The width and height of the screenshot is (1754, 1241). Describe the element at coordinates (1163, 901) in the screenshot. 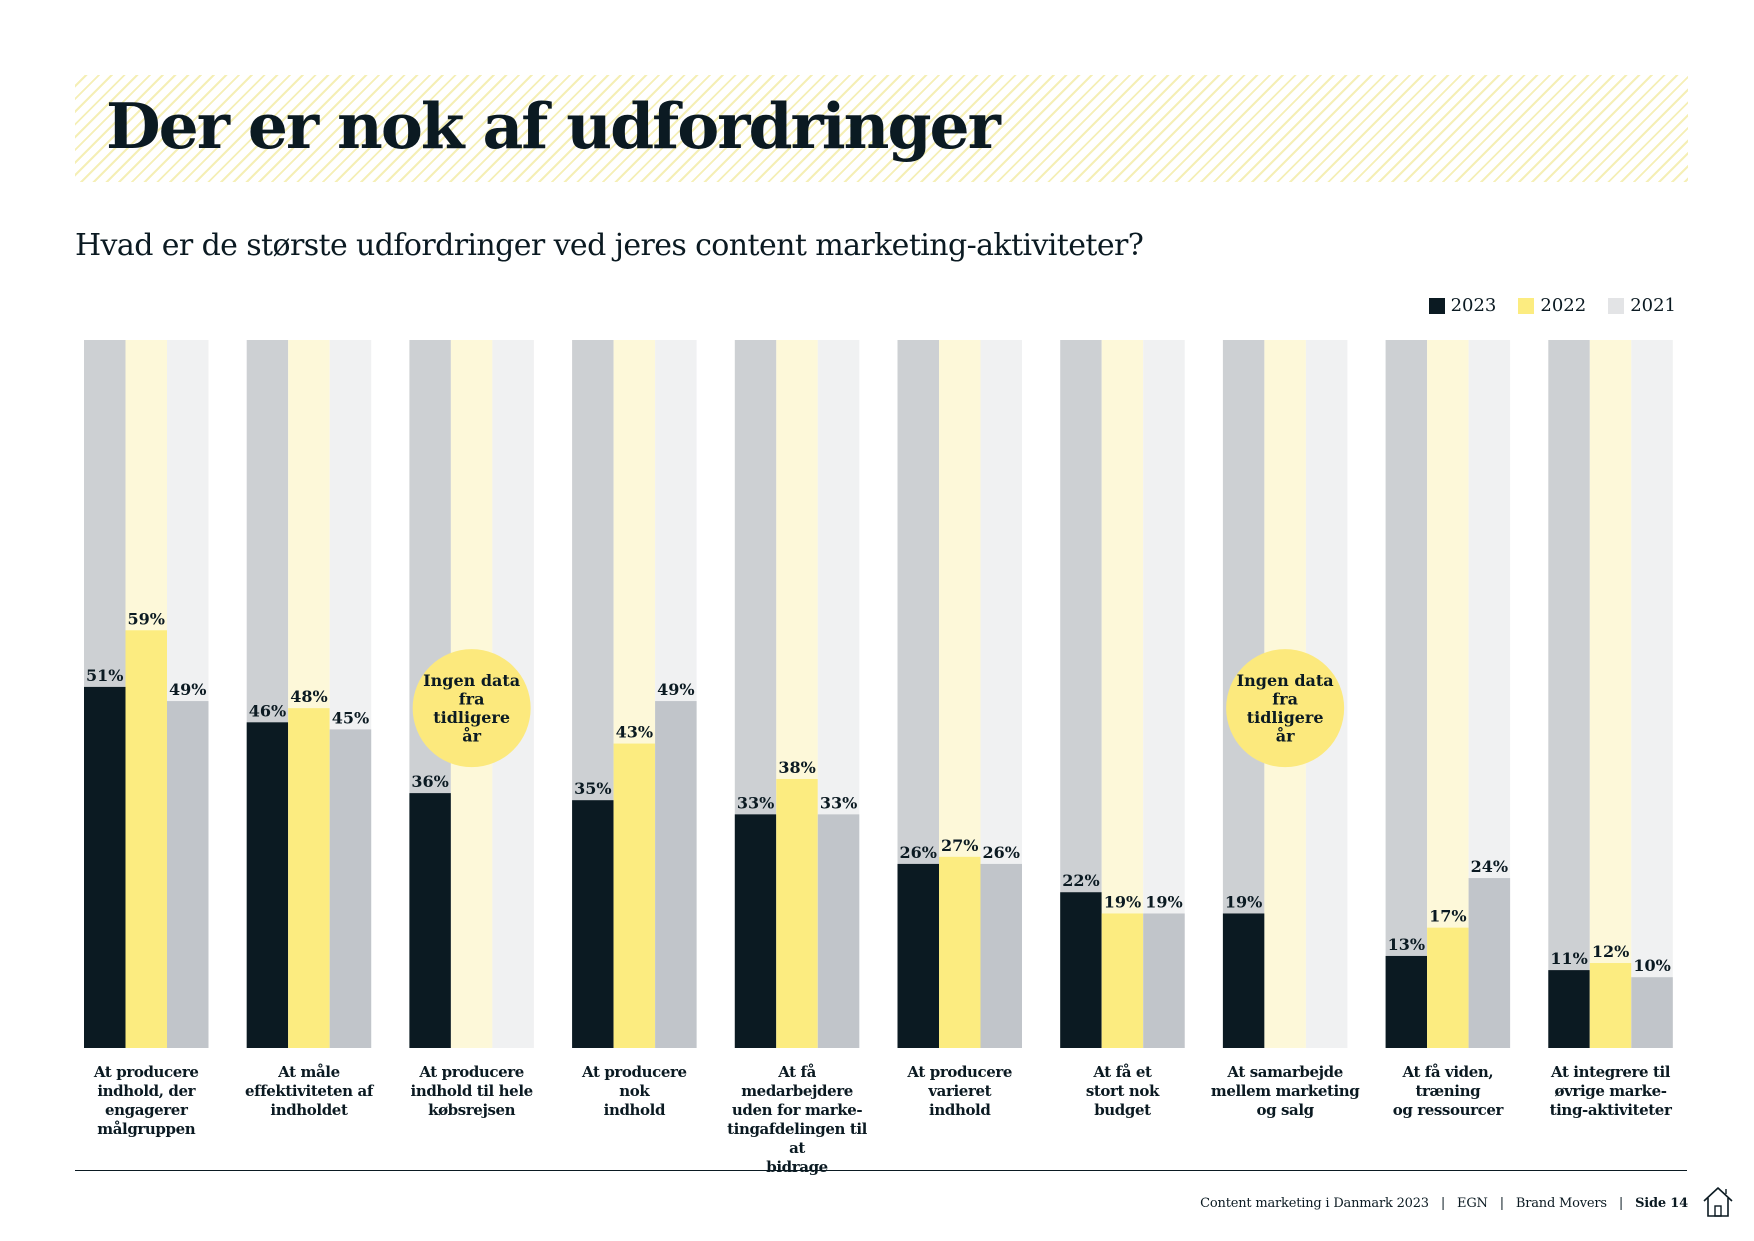

I see `data-label-2021: 19%` at that location.